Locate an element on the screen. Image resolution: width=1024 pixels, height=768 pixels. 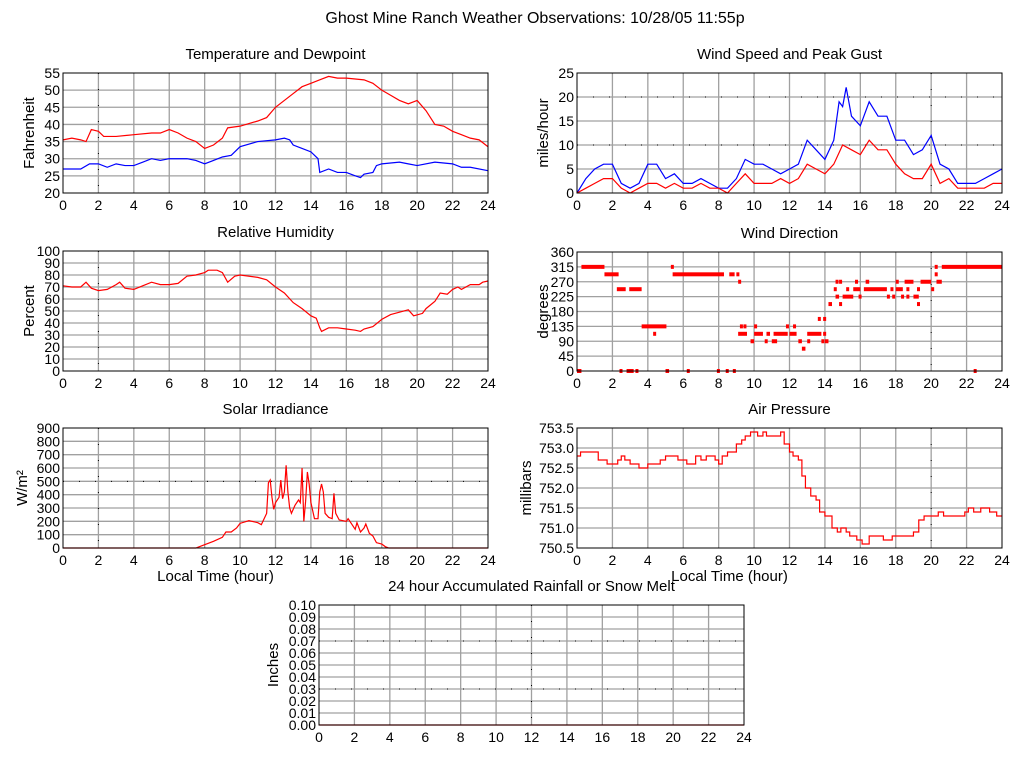
y-tick-label: 270 is located at coordinates (563, 282).